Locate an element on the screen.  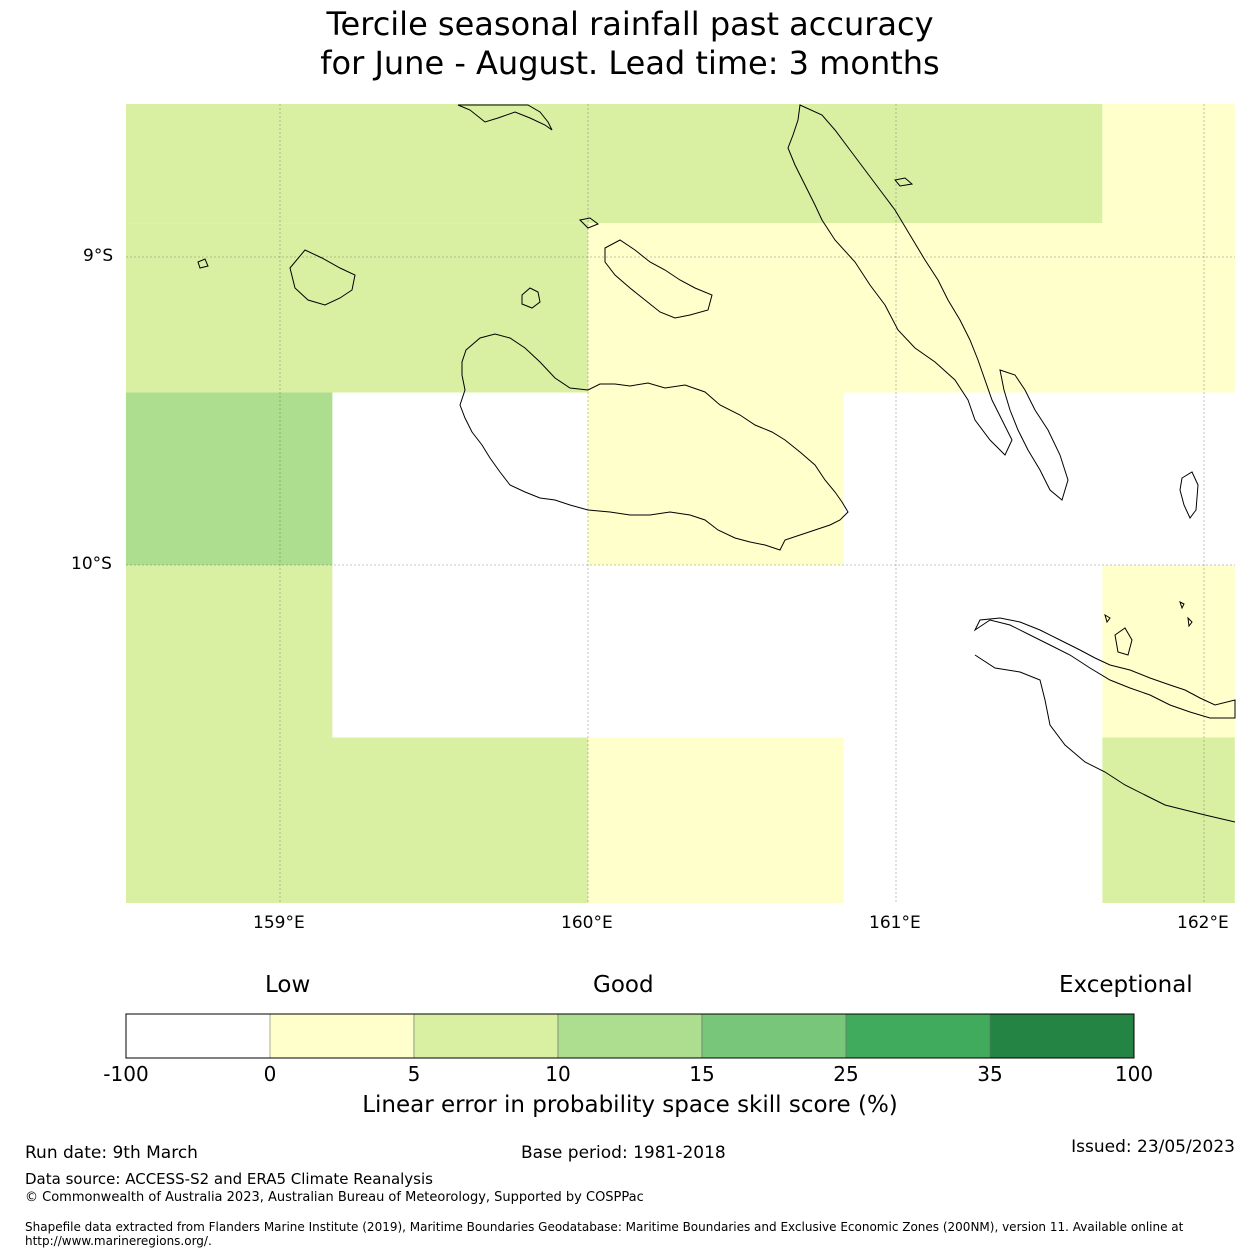
colorbar-tick: 5 is located at coordinates (414, 1074).